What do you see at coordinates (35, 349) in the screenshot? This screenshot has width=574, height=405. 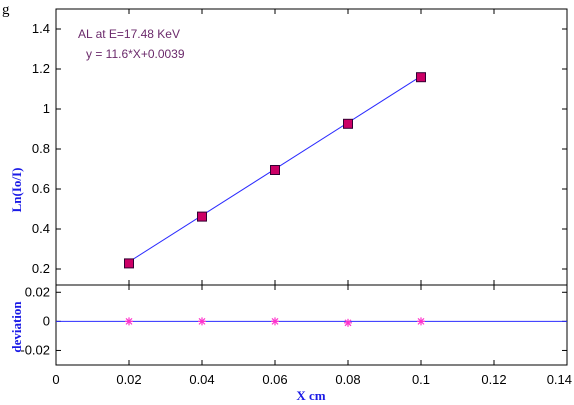 I see `deviation-y-tick-label: -0.02` at bounding box center [35, 349].